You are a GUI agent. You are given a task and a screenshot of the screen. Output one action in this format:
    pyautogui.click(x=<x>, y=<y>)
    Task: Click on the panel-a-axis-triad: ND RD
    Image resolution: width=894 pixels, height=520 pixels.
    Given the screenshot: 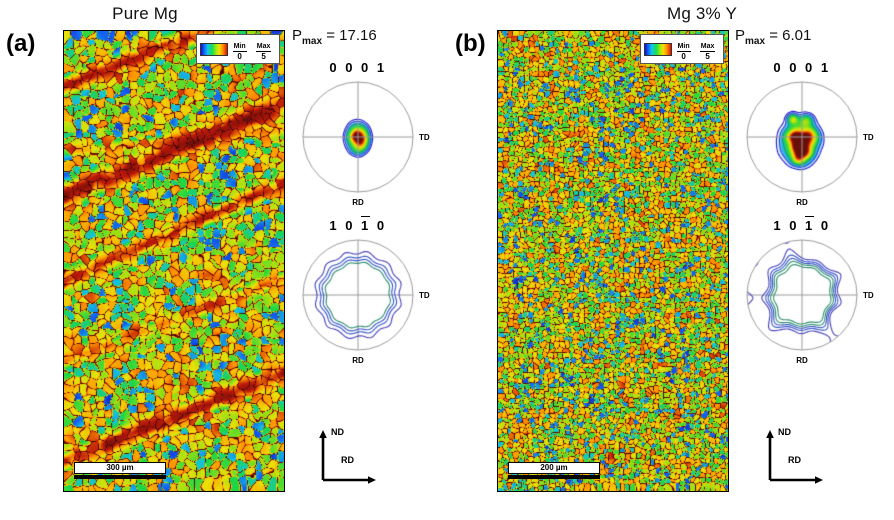 What is the action you would take?
    pyautogui.click(x=353, y=458)
    